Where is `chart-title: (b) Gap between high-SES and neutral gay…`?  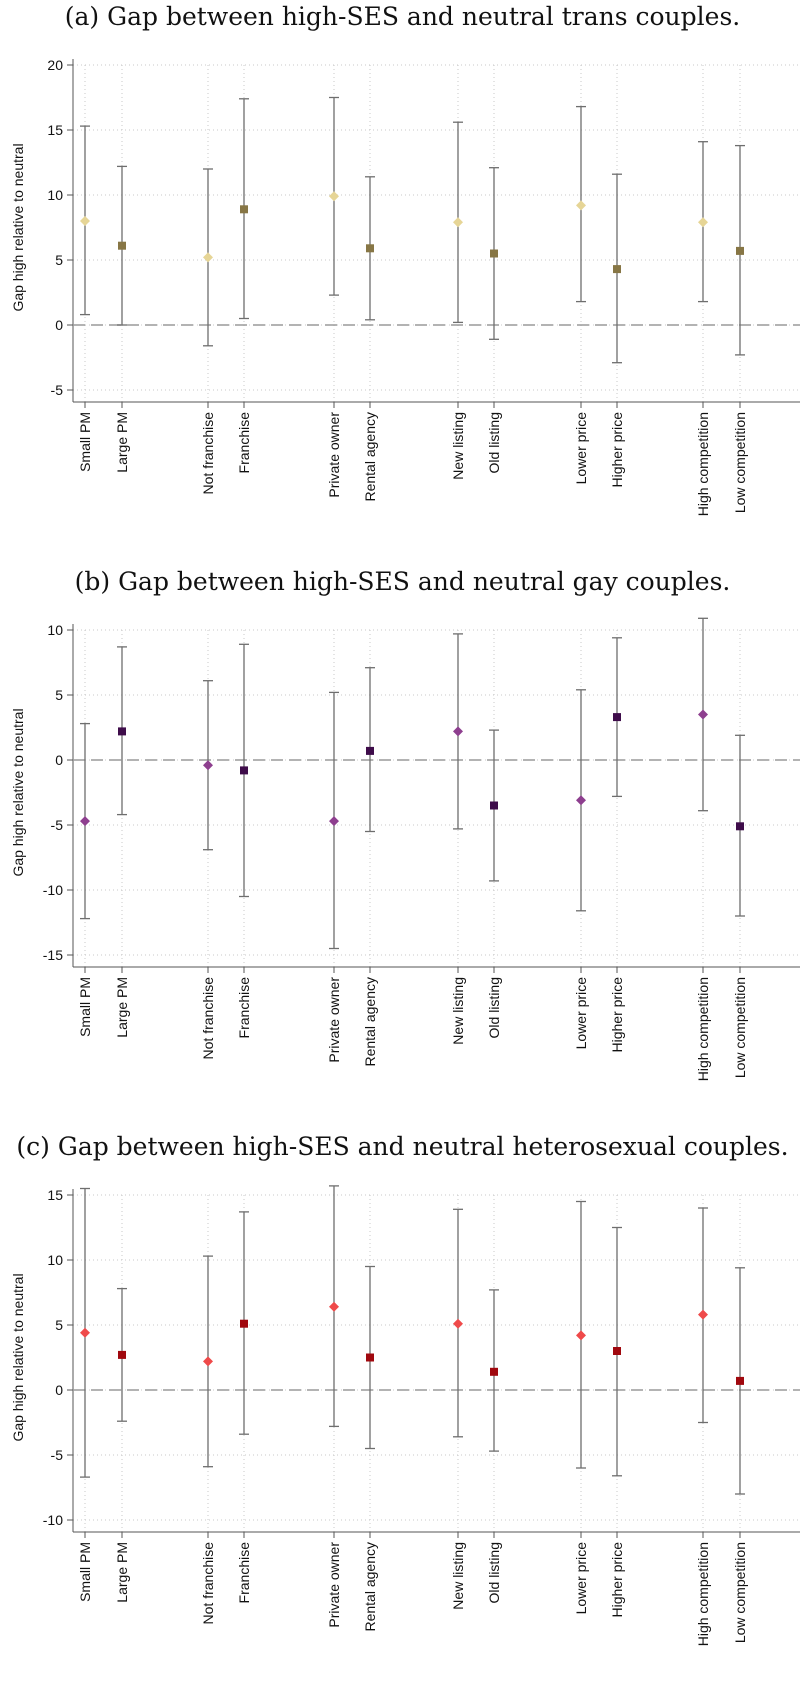 chart-title: (b) Gap between high-SES and neutral gay… is located at coordinates (402, 581).